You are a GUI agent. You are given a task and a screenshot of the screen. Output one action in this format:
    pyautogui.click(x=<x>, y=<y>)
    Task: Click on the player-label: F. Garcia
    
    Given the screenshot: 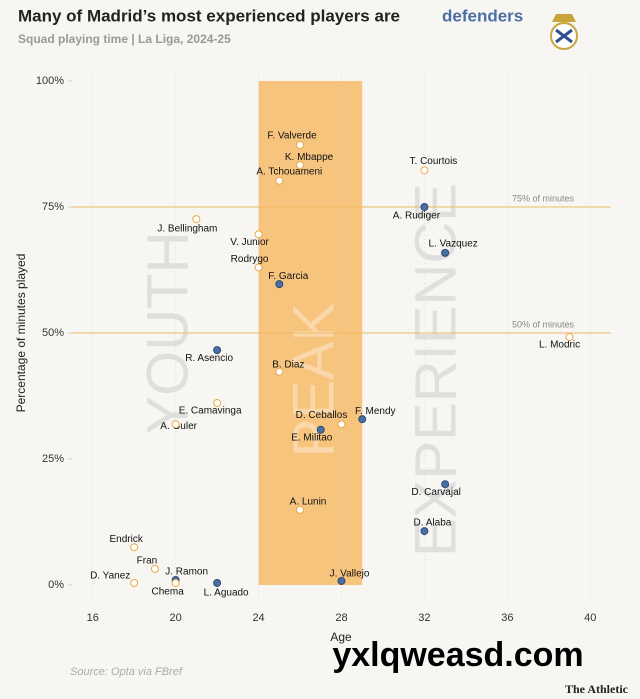 What is the action you would take?
    pyautogui.click(x=288, y=276)
    